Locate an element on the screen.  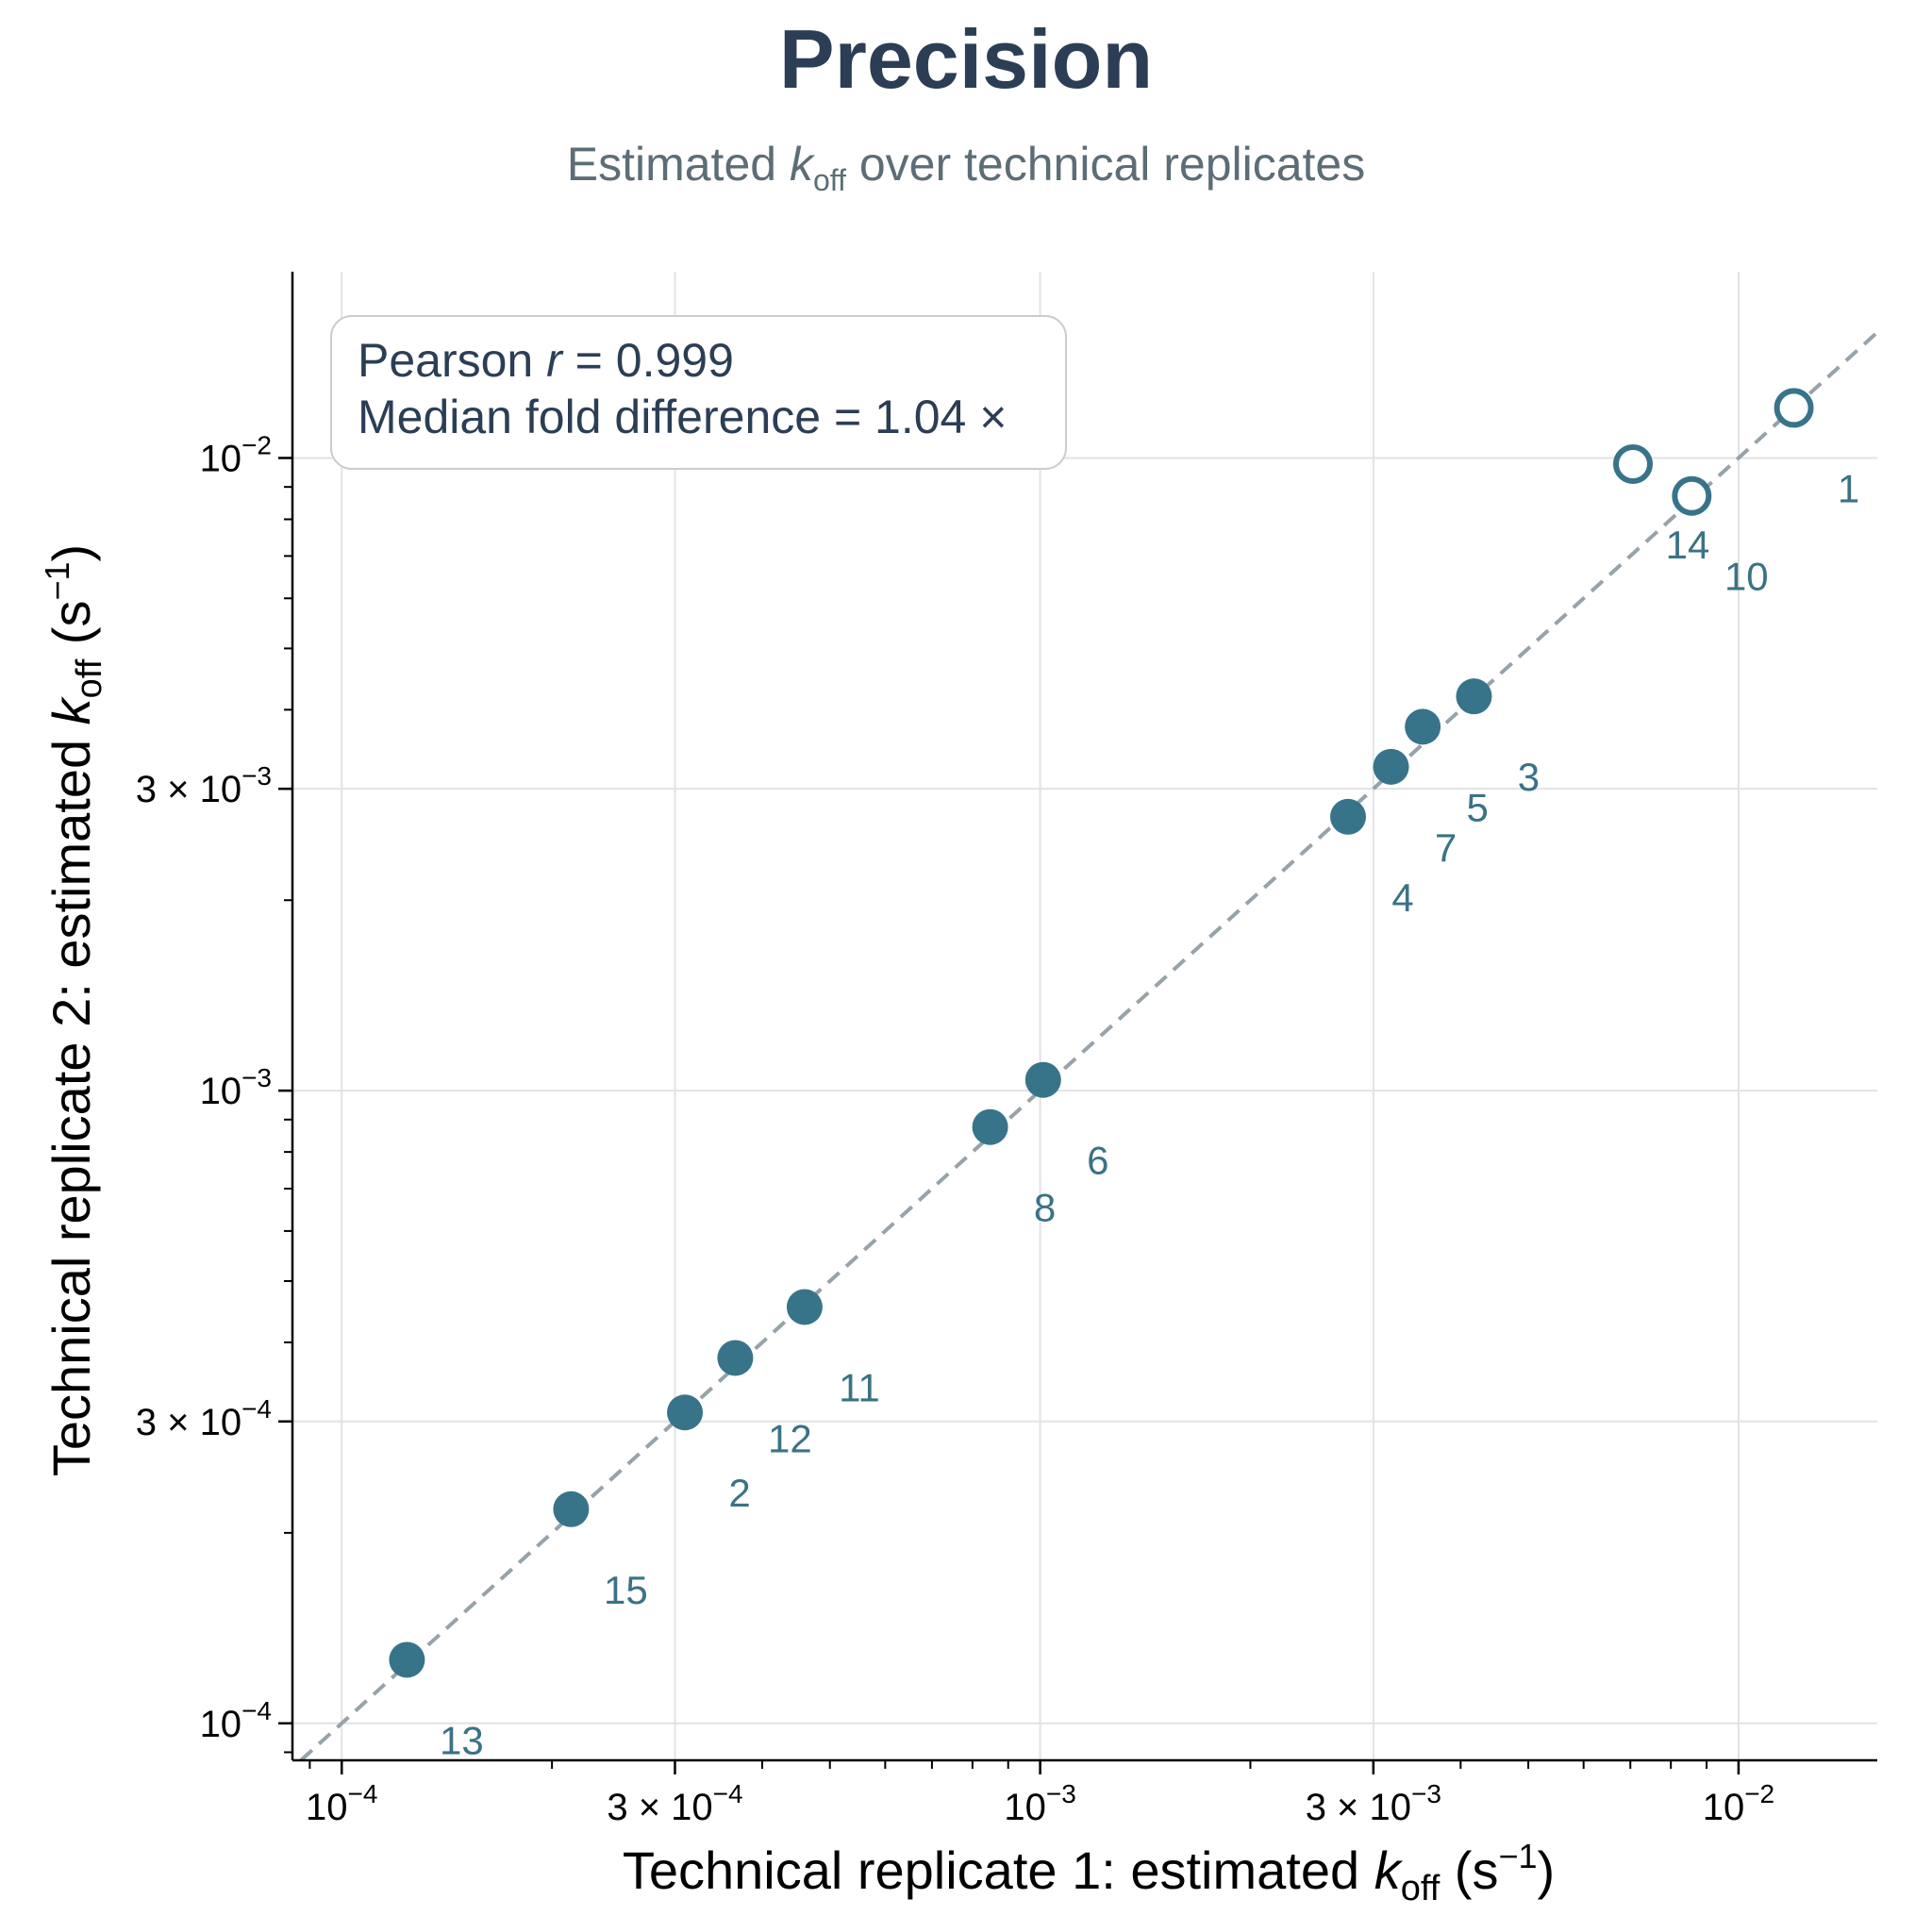
subtitle-var: k is located at coordinates (801, 164).